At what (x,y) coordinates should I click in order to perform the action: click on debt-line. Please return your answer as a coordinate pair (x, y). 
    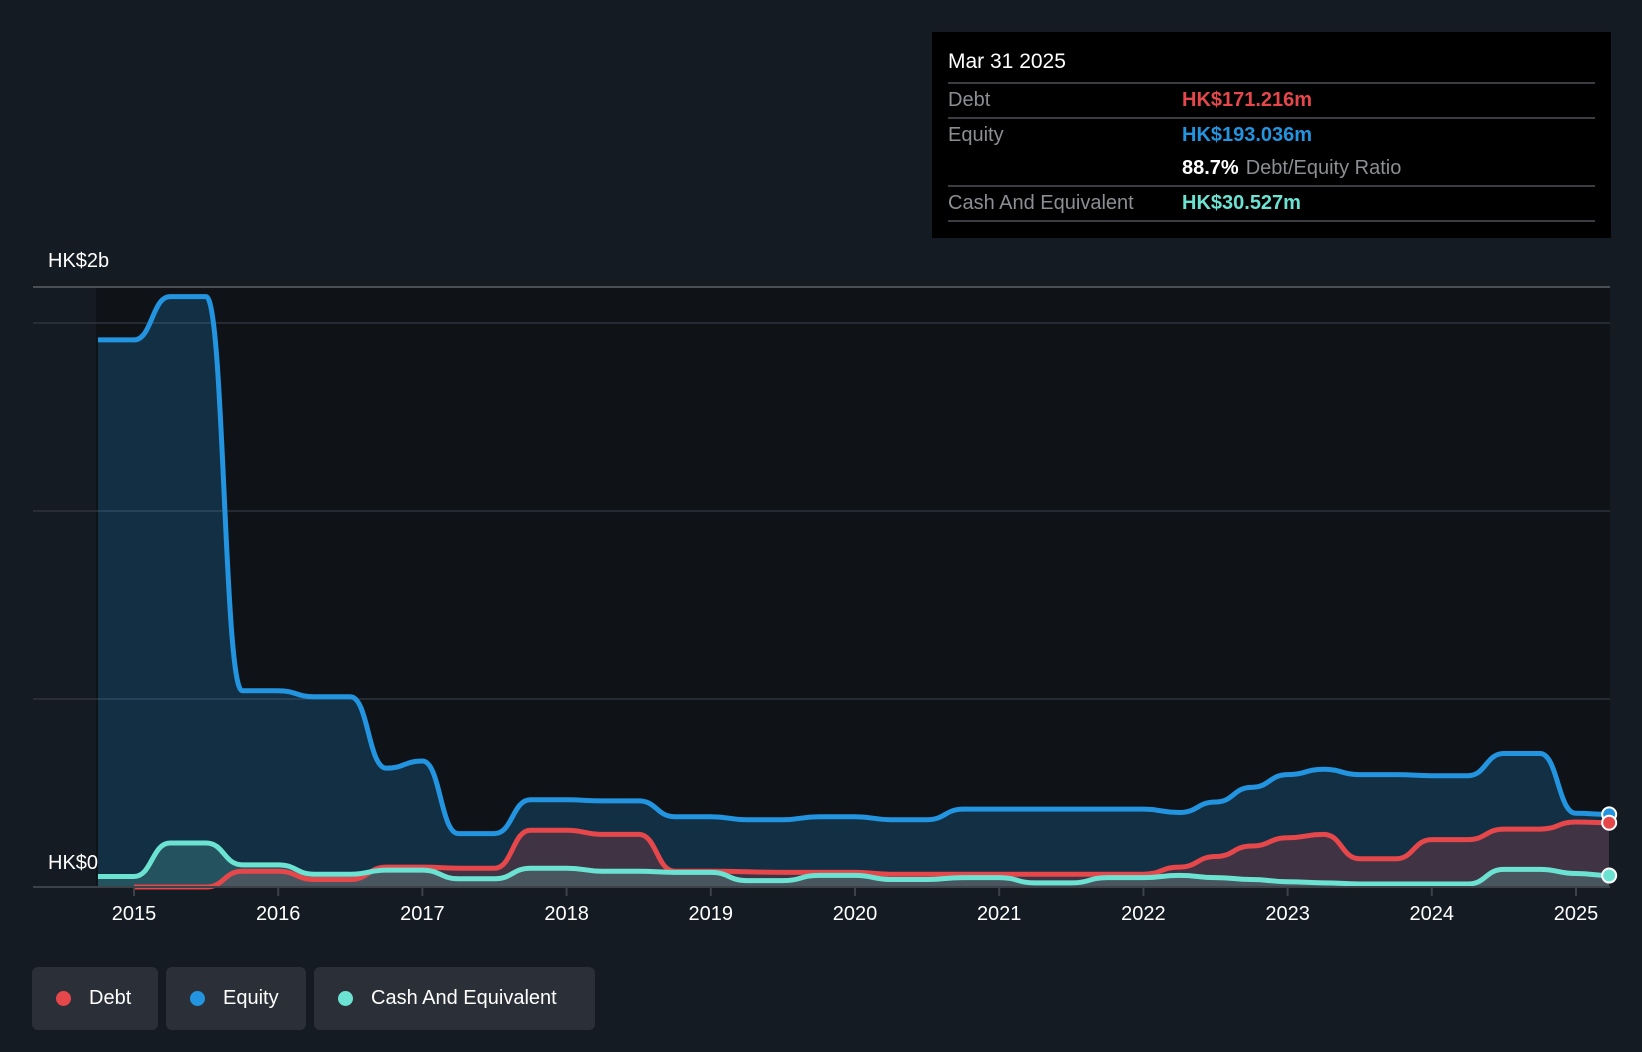
    Looking at the image, I should click on (871, 854).